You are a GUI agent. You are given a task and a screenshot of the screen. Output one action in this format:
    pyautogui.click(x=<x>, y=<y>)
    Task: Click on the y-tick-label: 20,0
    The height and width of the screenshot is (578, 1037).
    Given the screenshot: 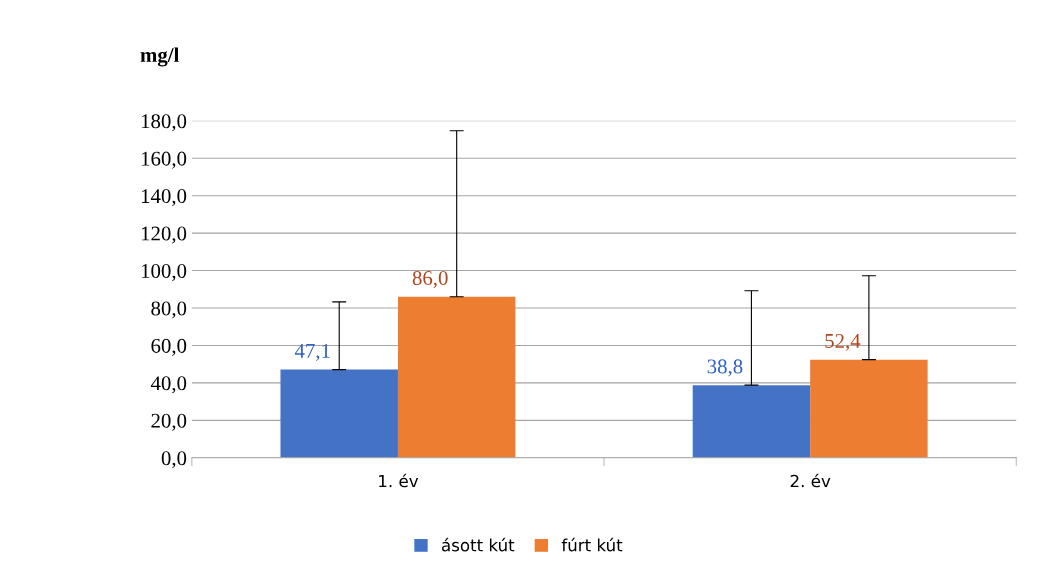 What is the action you would take?
    pyautogui.click(x=169, y=422)
    